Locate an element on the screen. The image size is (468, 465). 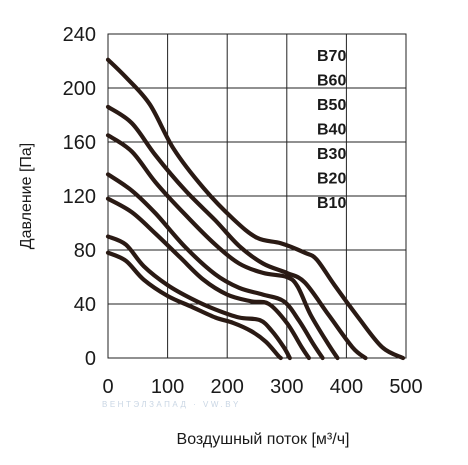
legend-label-b70: B70 is located at coordinates (331, 56).